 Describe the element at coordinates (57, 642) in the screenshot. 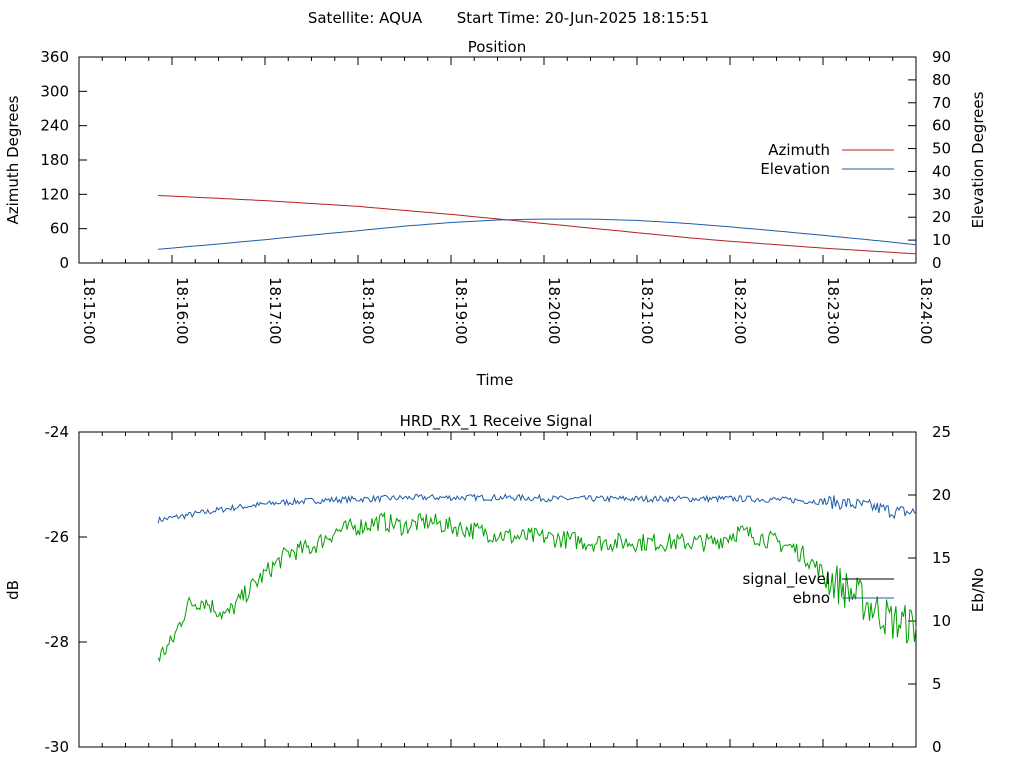

I see `y-left-tick-label: -28` at that location.